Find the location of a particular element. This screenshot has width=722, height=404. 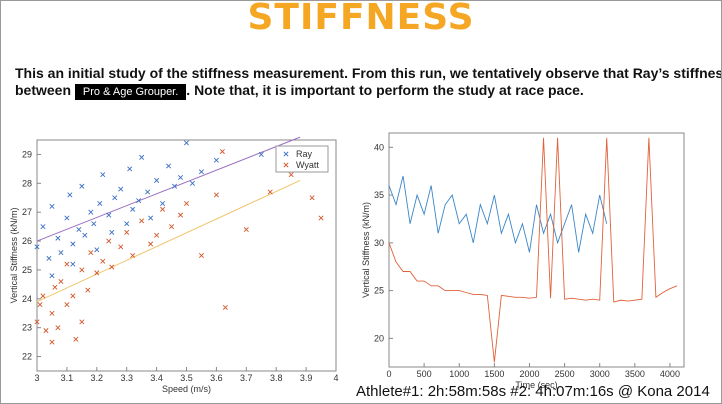

x-tick-label: 2500 is located at coordinates (565, 374).